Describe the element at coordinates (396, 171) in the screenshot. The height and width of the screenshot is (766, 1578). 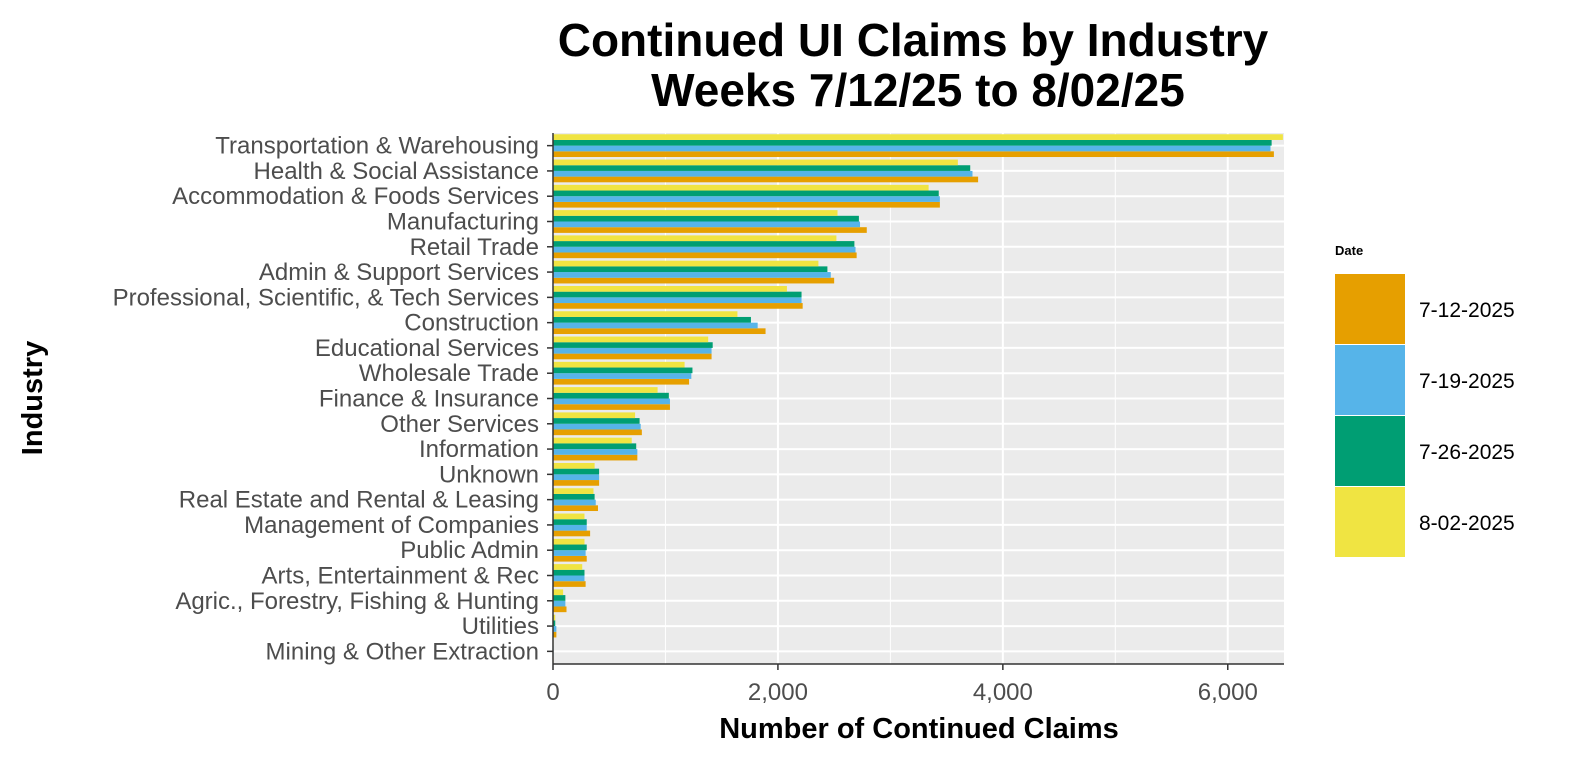
I see `y-tick-label: Health & Social Assistance` at that location.